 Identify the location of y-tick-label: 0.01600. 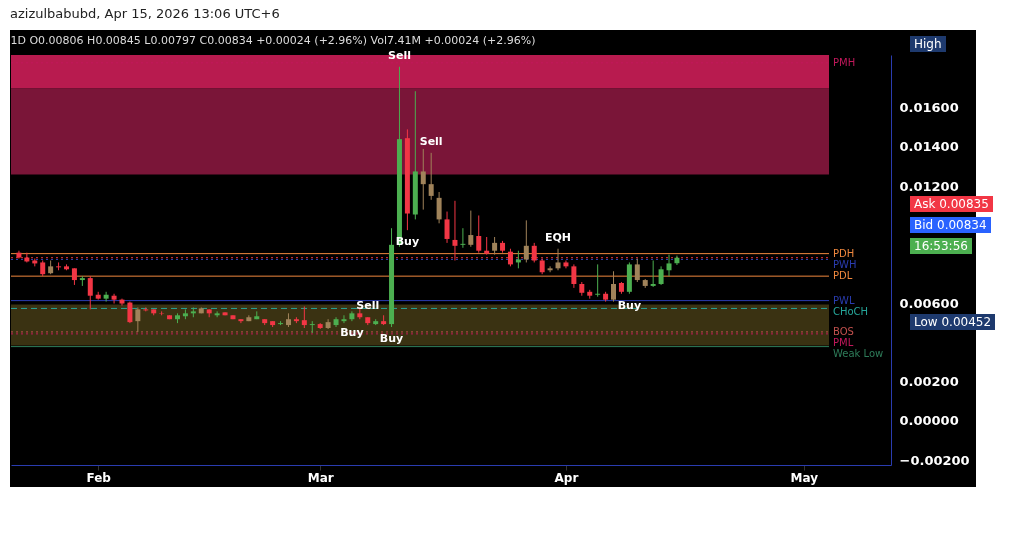
(929, 108).